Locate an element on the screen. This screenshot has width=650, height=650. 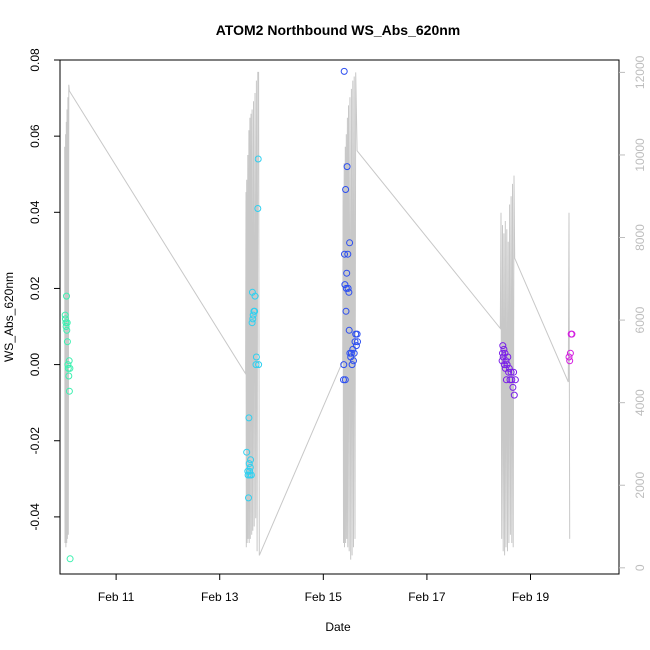
y-tick-label: 0.02 is located at coordinates (35, 288).